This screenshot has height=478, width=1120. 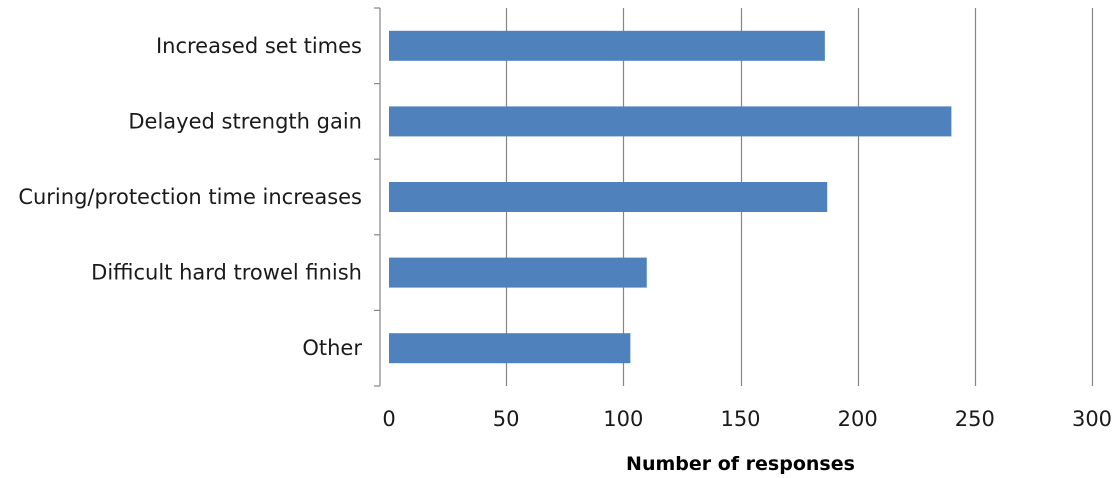 I want to click on x-tick-label: 150, so click(x=740, y=419).